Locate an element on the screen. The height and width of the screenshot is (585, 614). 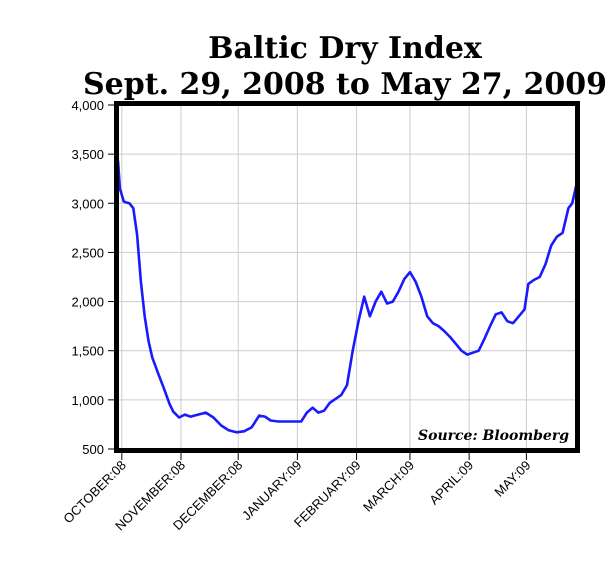
y-tick-label: 3,000 is located at coordinates (87, 203).